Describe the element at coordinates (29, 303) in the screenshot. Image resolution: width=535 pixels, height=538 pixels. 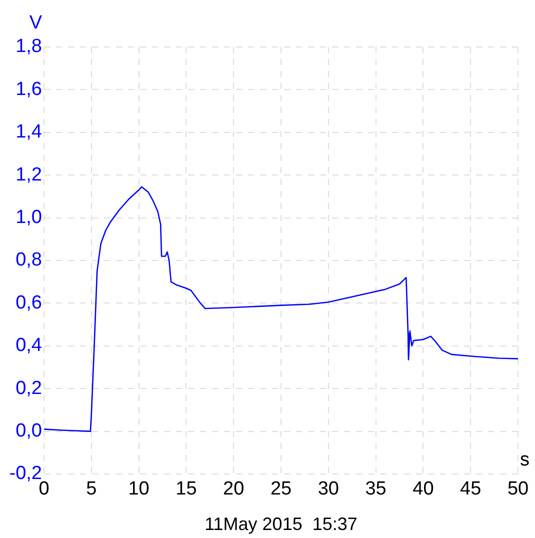
I see `y-tick-label: 0,6` at that location.